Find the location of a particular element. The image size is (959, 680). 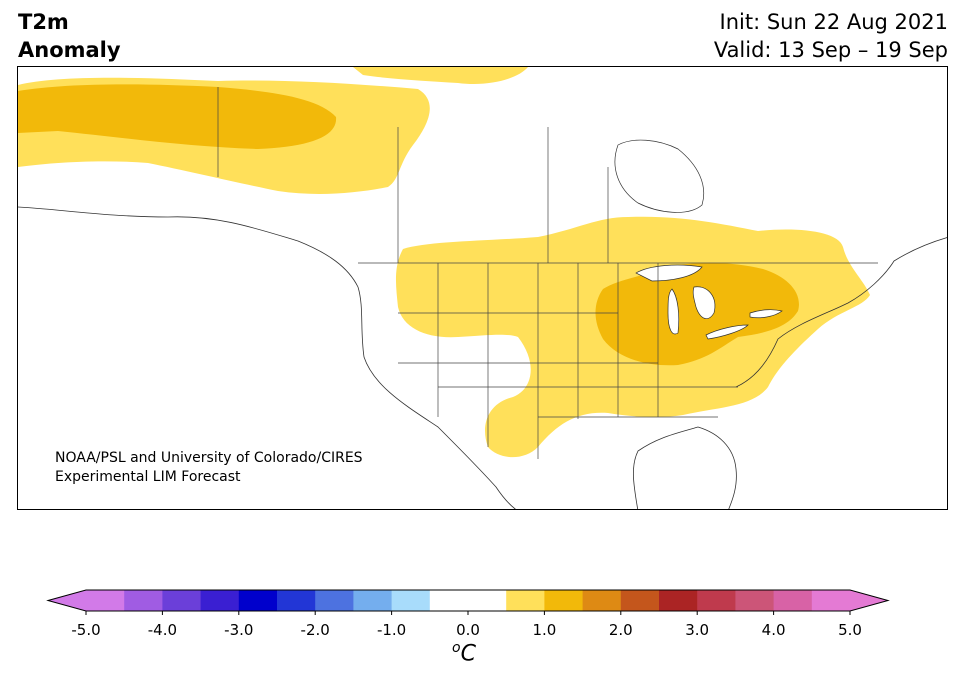

colorbar-tick-label: 2.0 is located at coordinates (620, 630).